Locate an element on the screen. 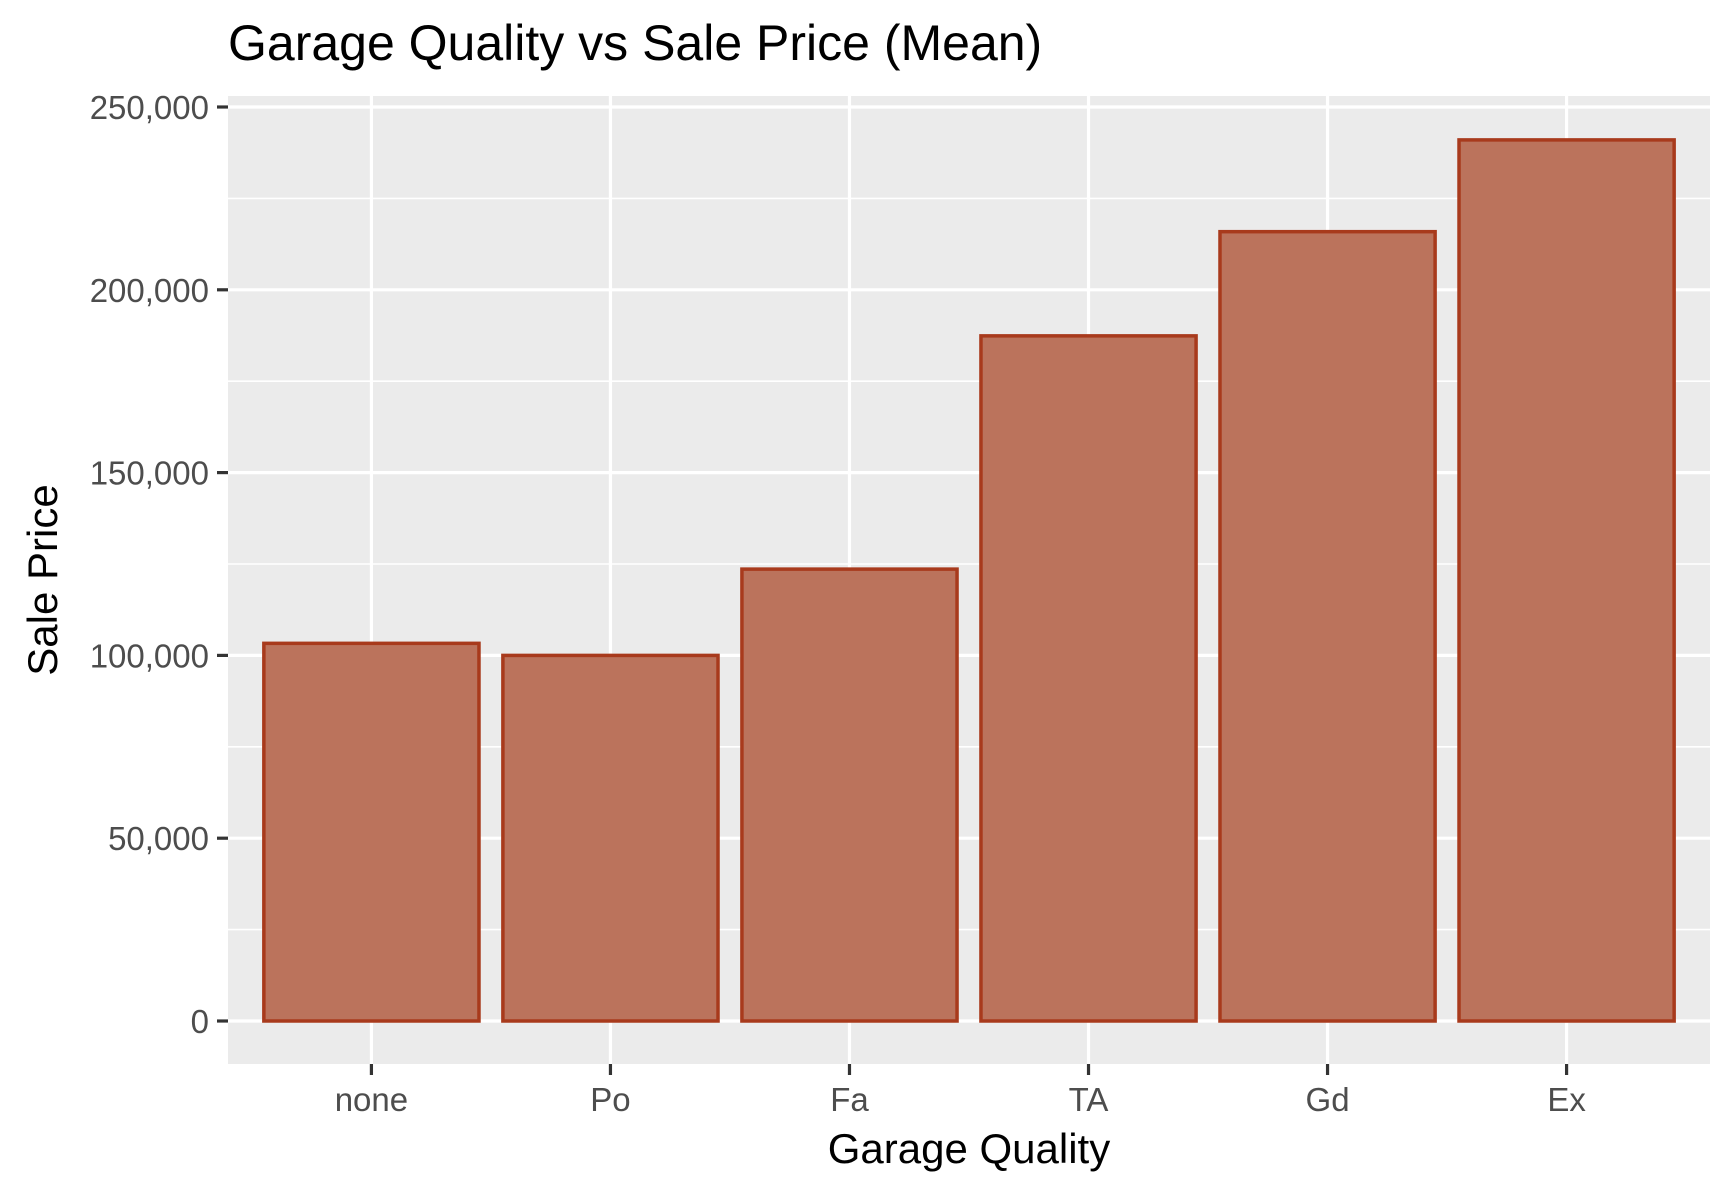 This screenshot has width=1728, height=1193. x-tick-label: Gd is located at coordinates (1328, 1099).